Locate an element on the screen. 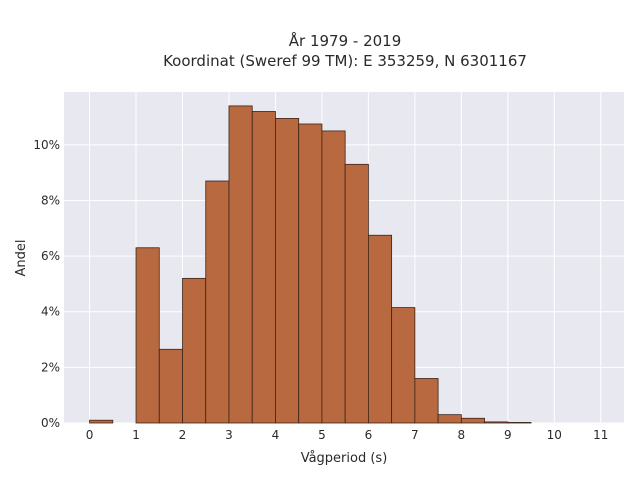 This screenshot has height=480, width=640. y-tick-label: 0% is located at coordinates (50, 423).